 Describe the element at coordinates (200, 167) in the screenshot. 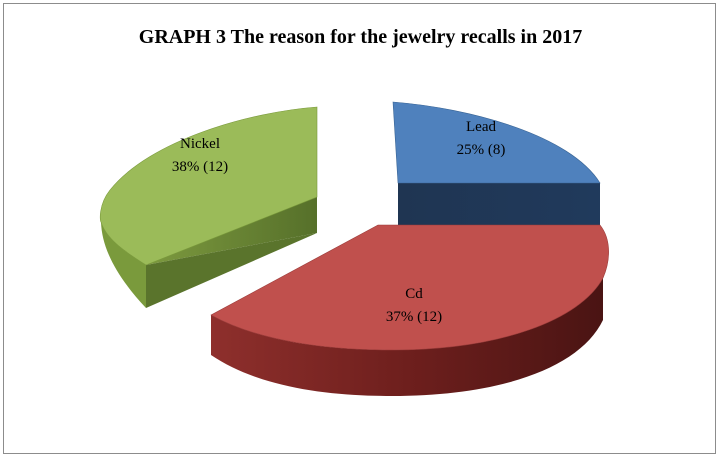

I see `slice-label-nickel-value: 38% (12)` at that location.